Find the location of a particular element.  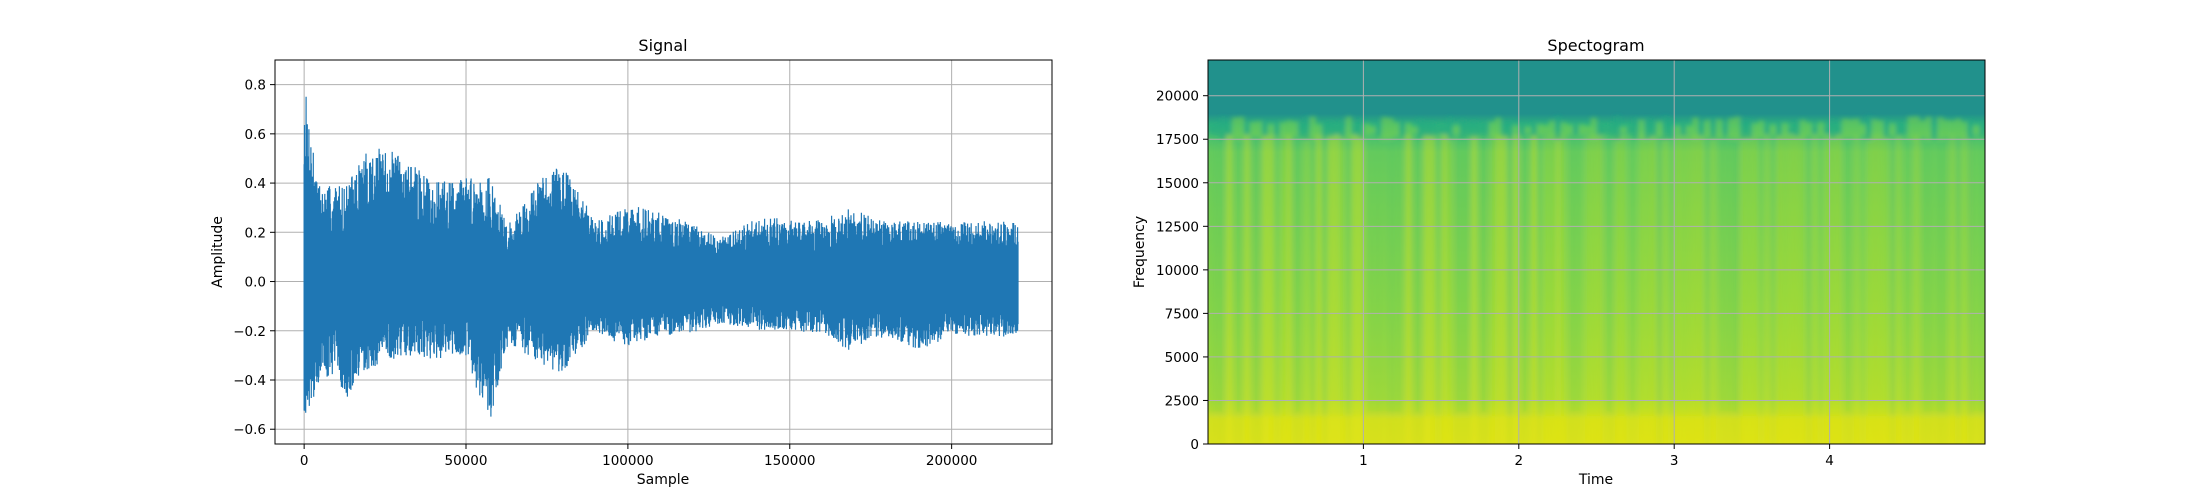

spectogram-y-ticks: 0 2500 5000 7500 10000 12500 15000 17500 20000 is located at coordinates (1182, 271).